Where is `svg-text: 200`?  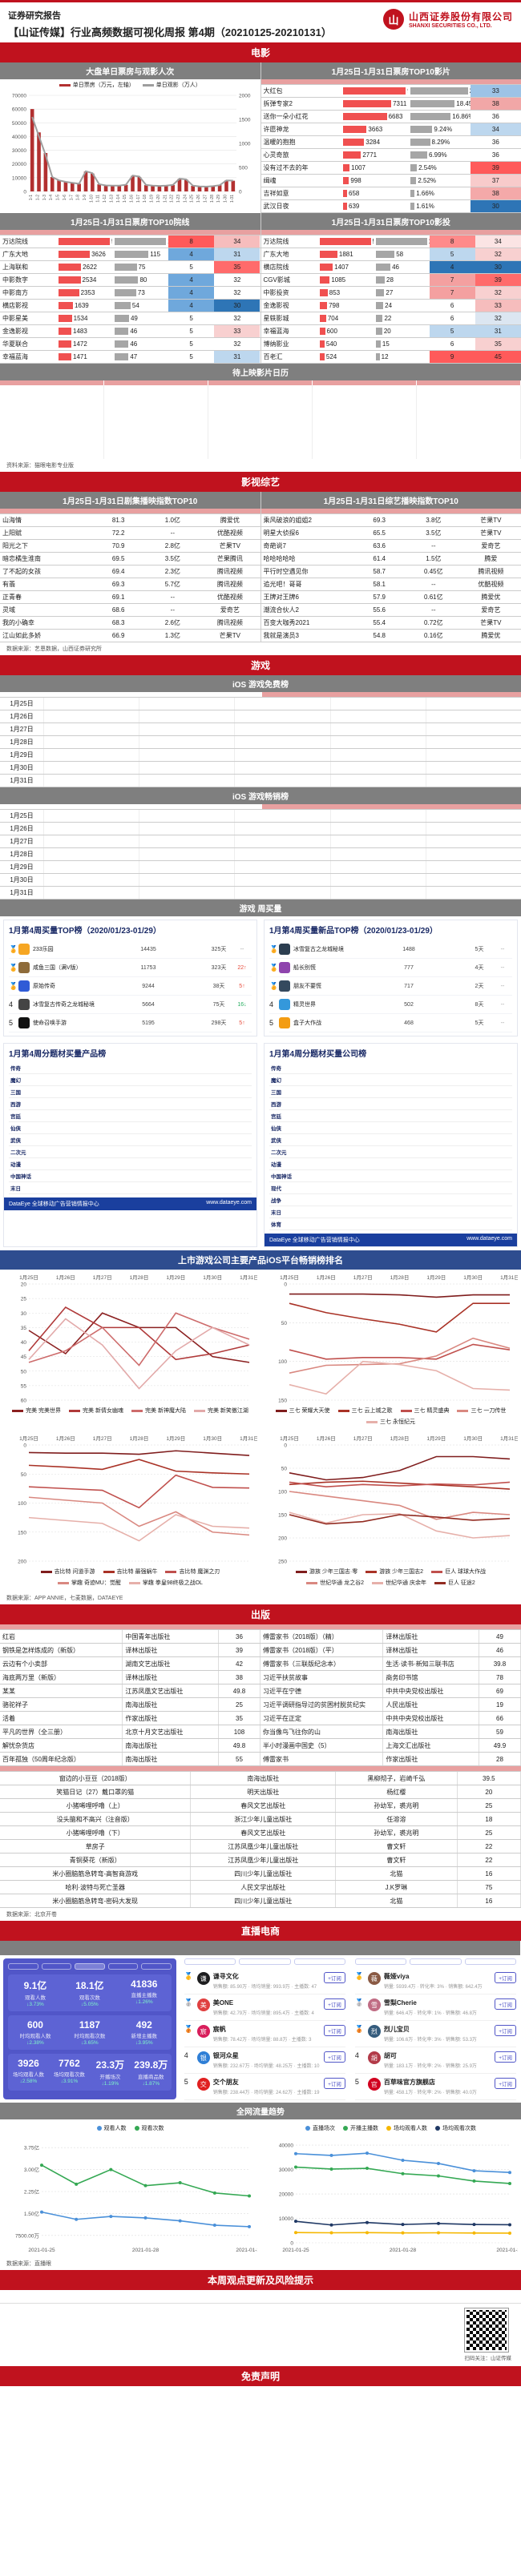
svg-text: 200 is located at coordinates (22, 1562).